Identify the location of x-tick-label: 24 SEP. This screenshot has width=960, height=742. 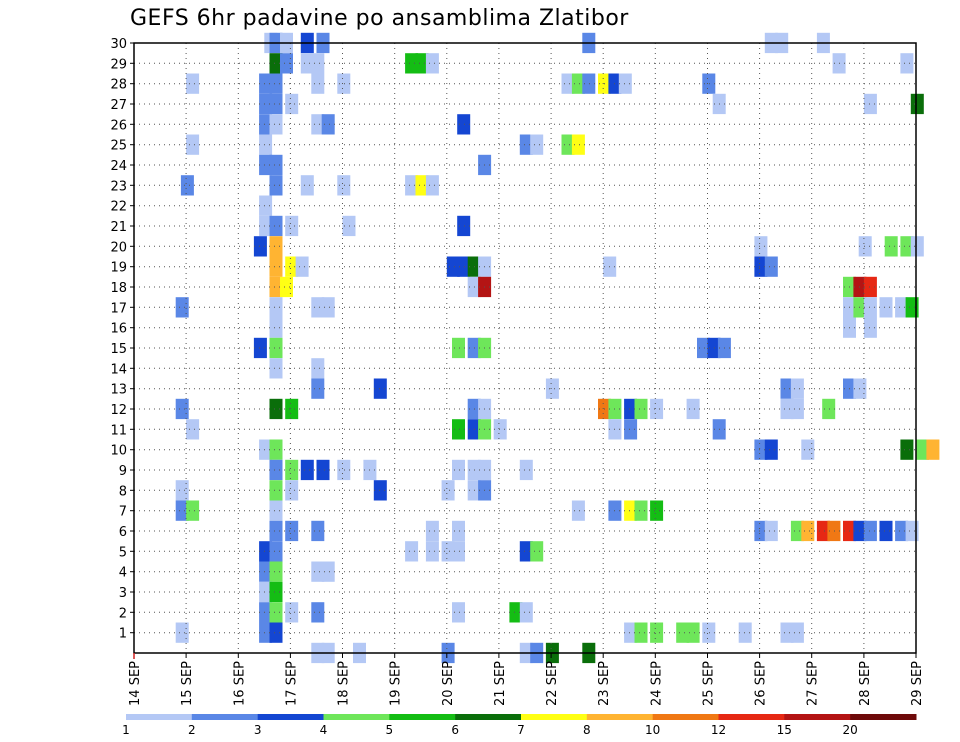
(656, 683).